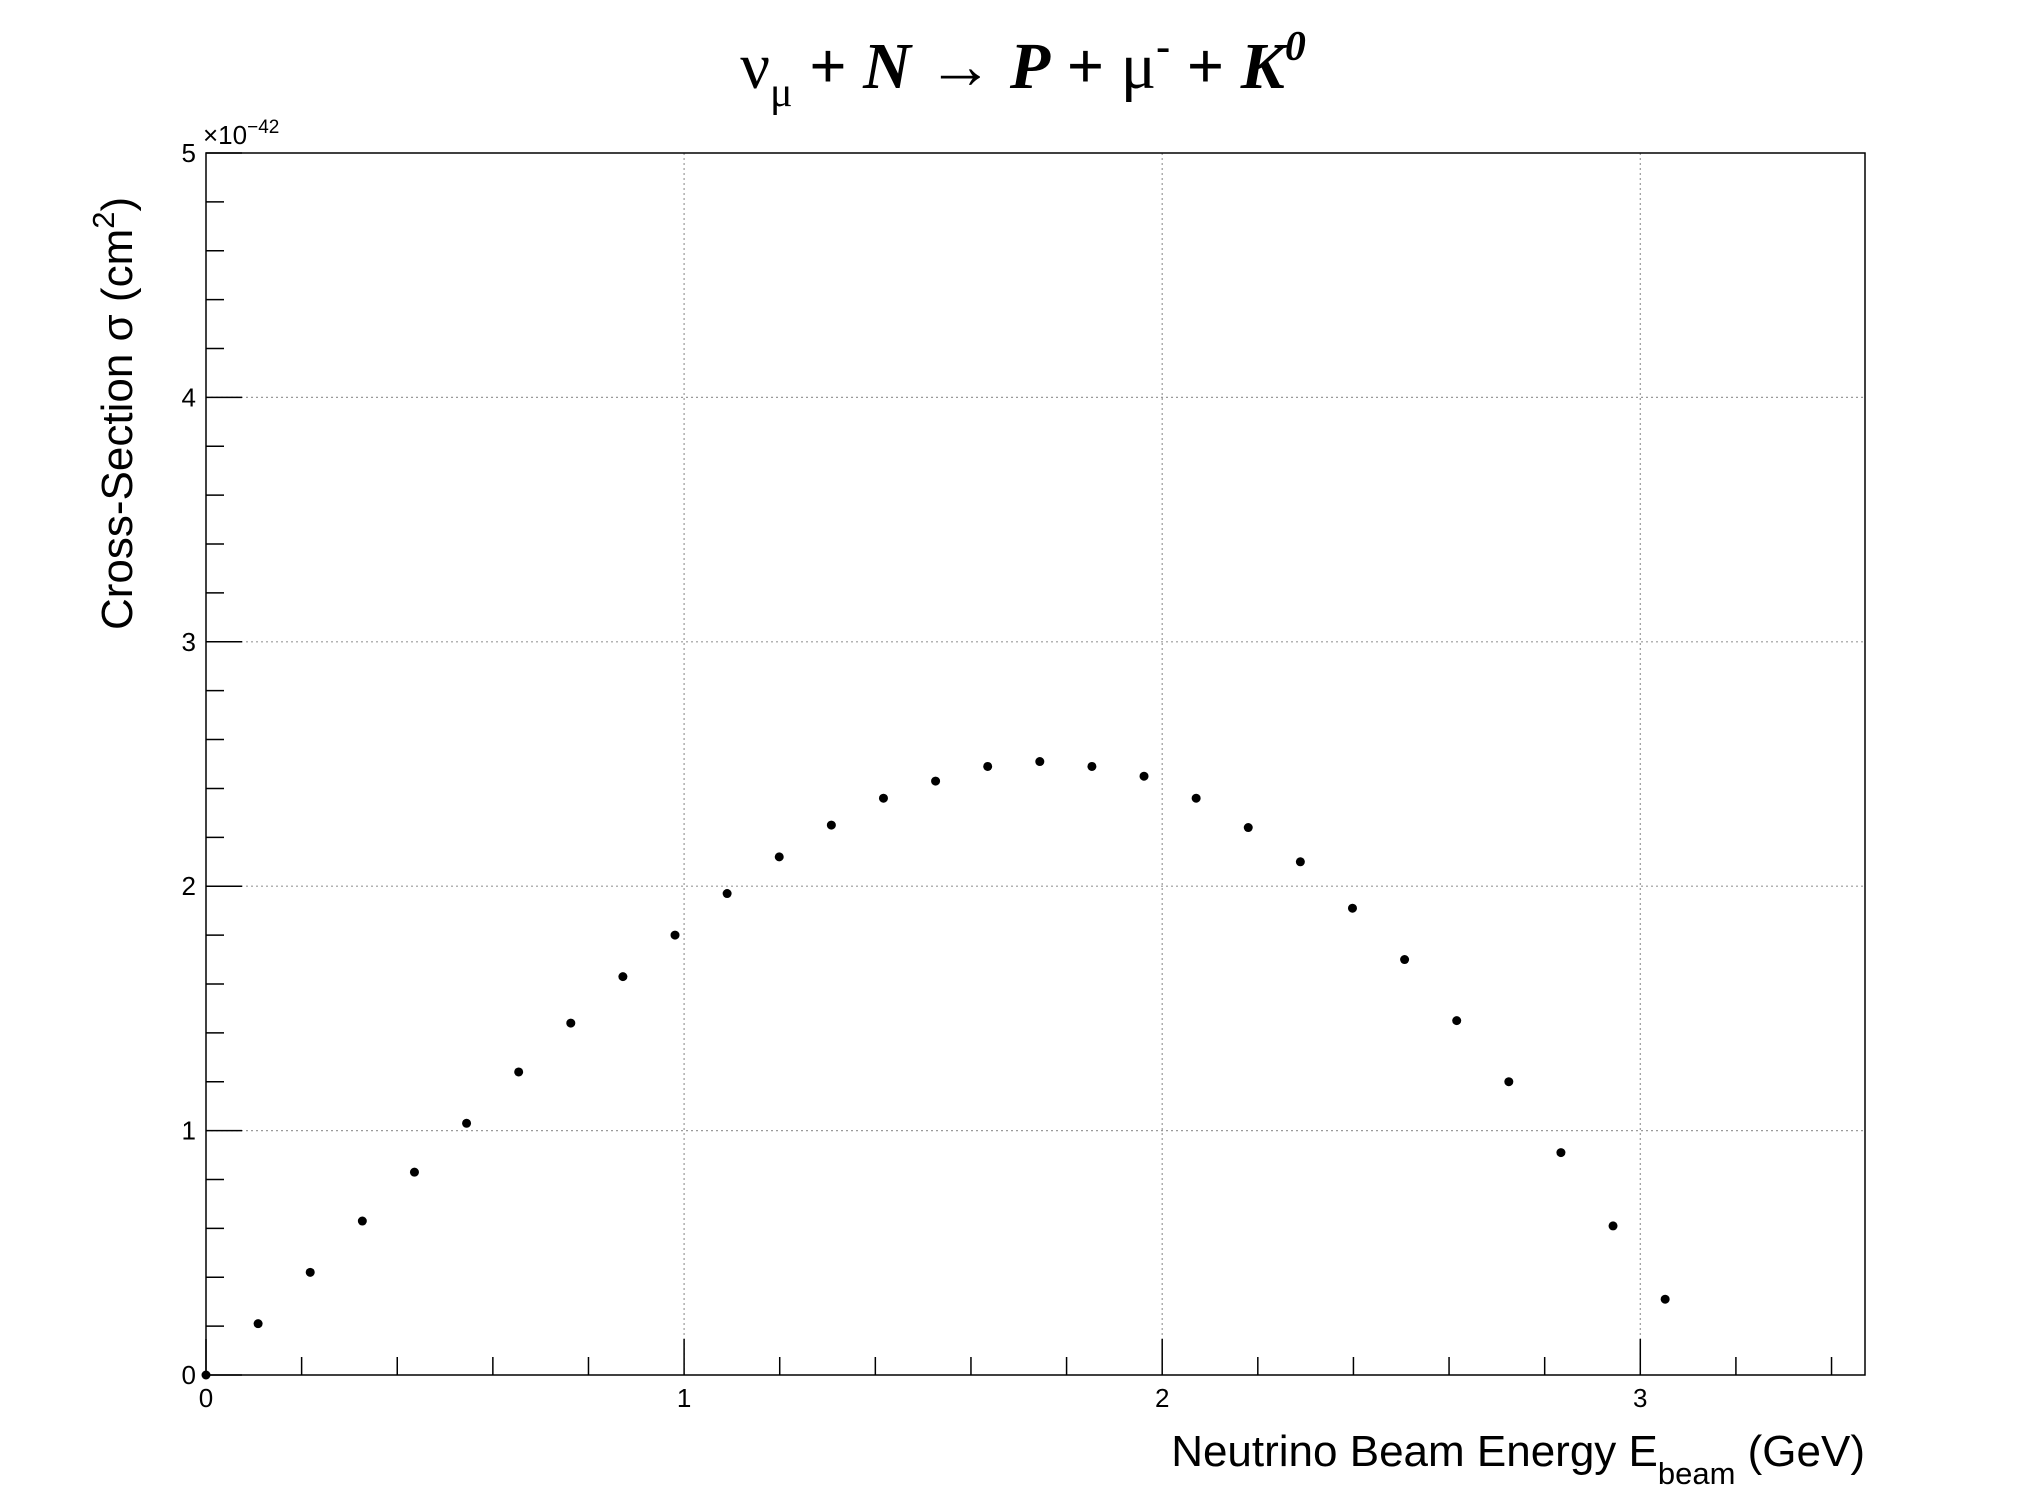 This screenshot has height=1508, width=2044. Describe the element at coordinates (1295, 47) in the screenshot. I see `title-zero-superscript: 0` at that location.